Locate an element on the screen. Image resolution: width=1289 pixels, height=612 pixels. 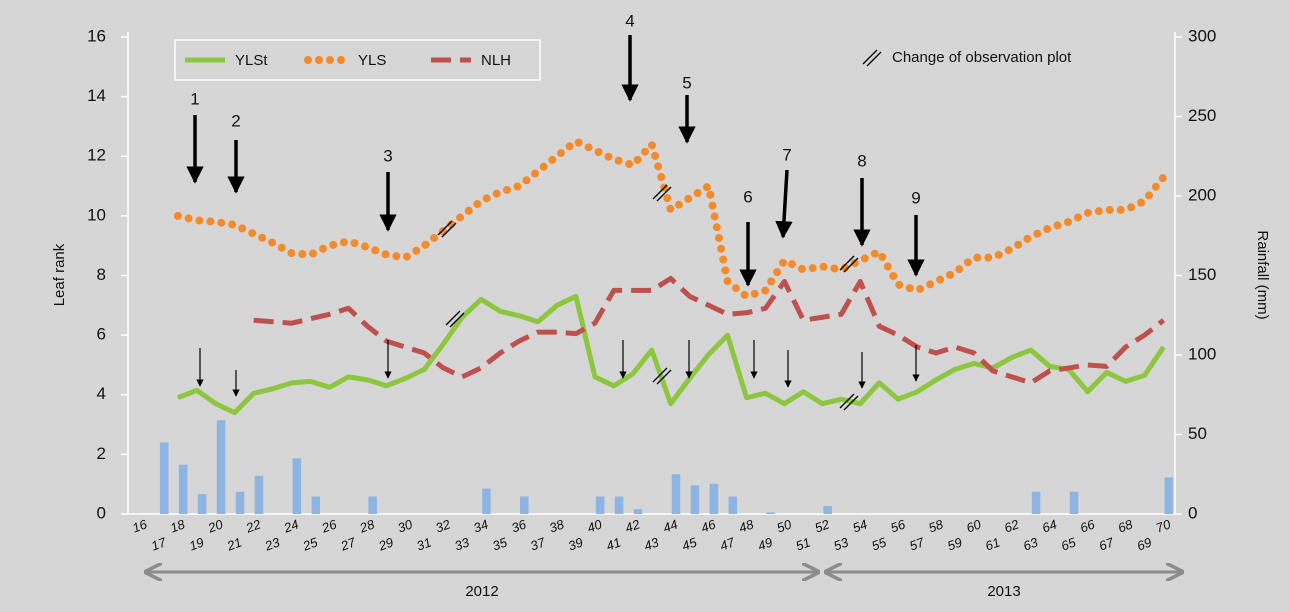
legend-label: YLSt is located at coordinates (251, 60).